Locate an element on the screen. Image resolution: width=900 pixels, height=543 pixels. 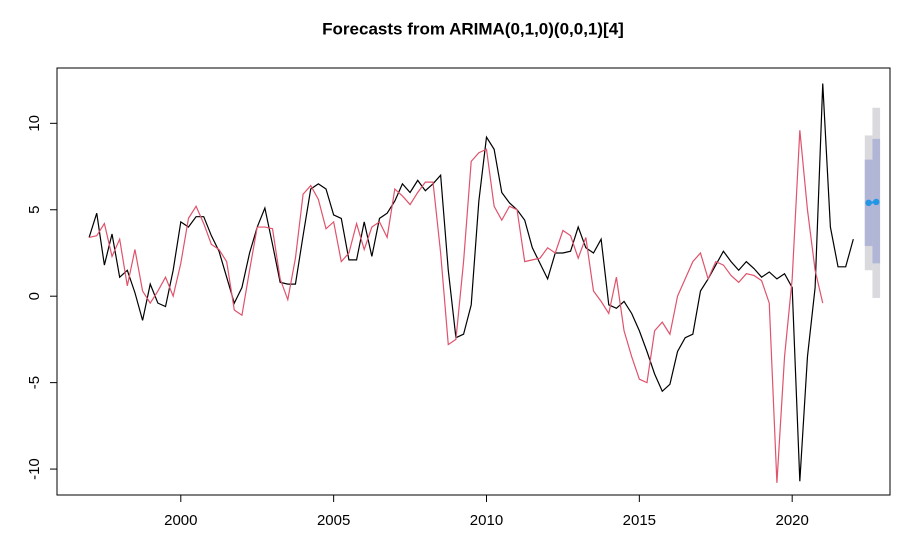
chart-title: Forecasts from ARIMA(0,1,0)(0,0,1)[4] is located at coordinates (473, 28).